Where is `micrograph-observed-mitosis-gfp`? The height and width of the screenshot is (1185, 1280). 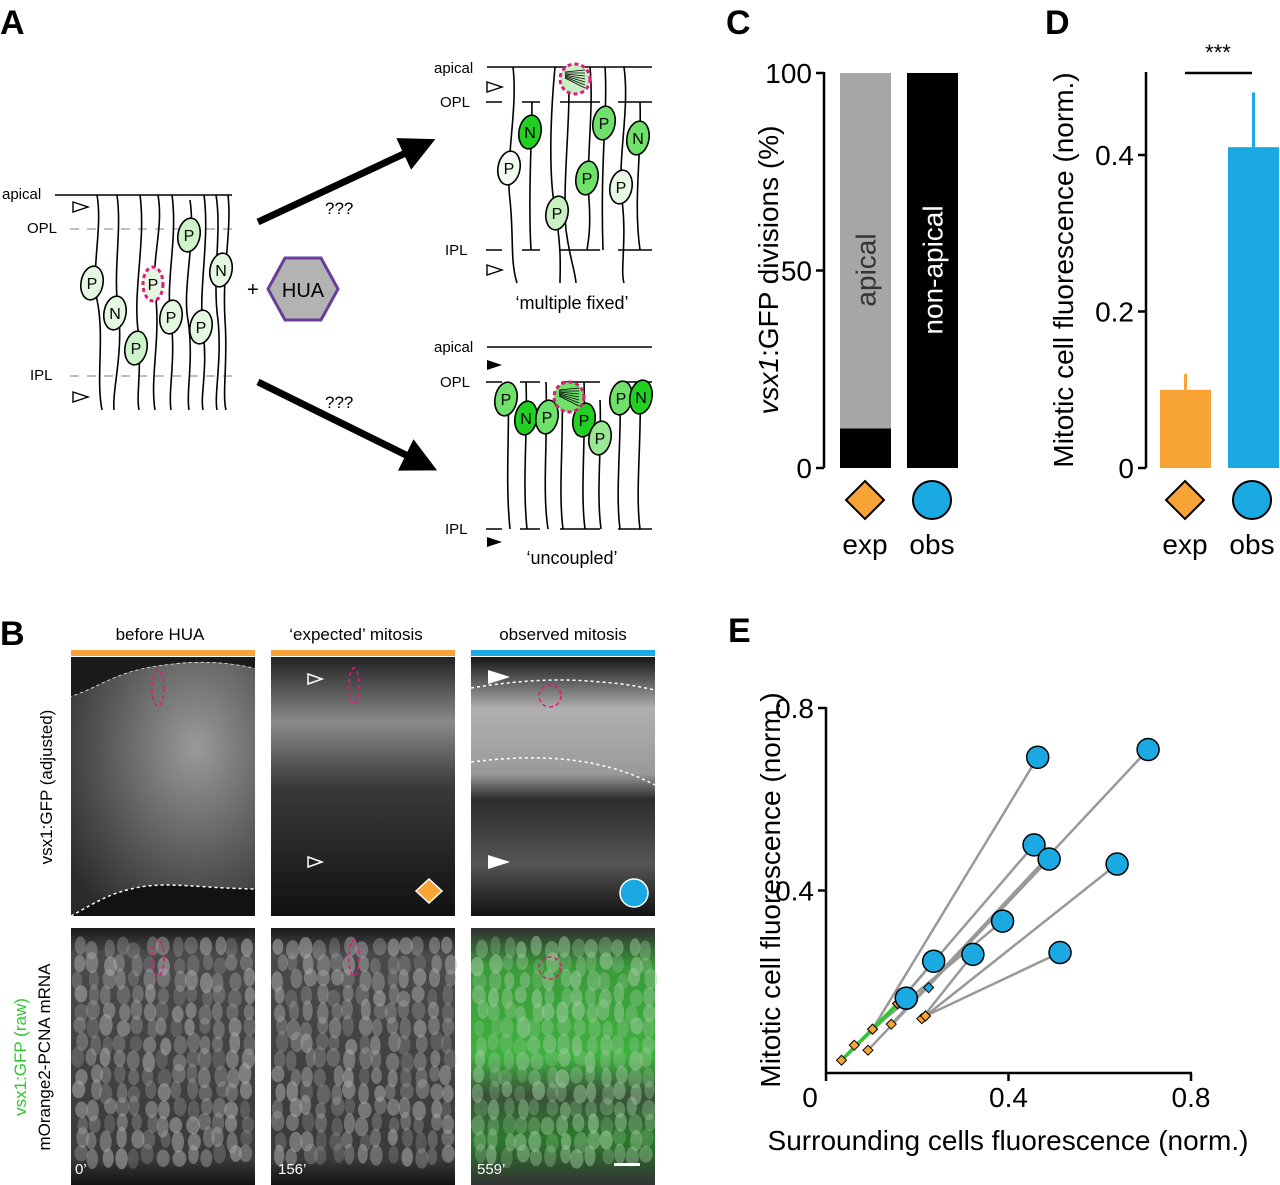 micrograph-observed-mitosis-gfp is located at coordinates (563, 786).